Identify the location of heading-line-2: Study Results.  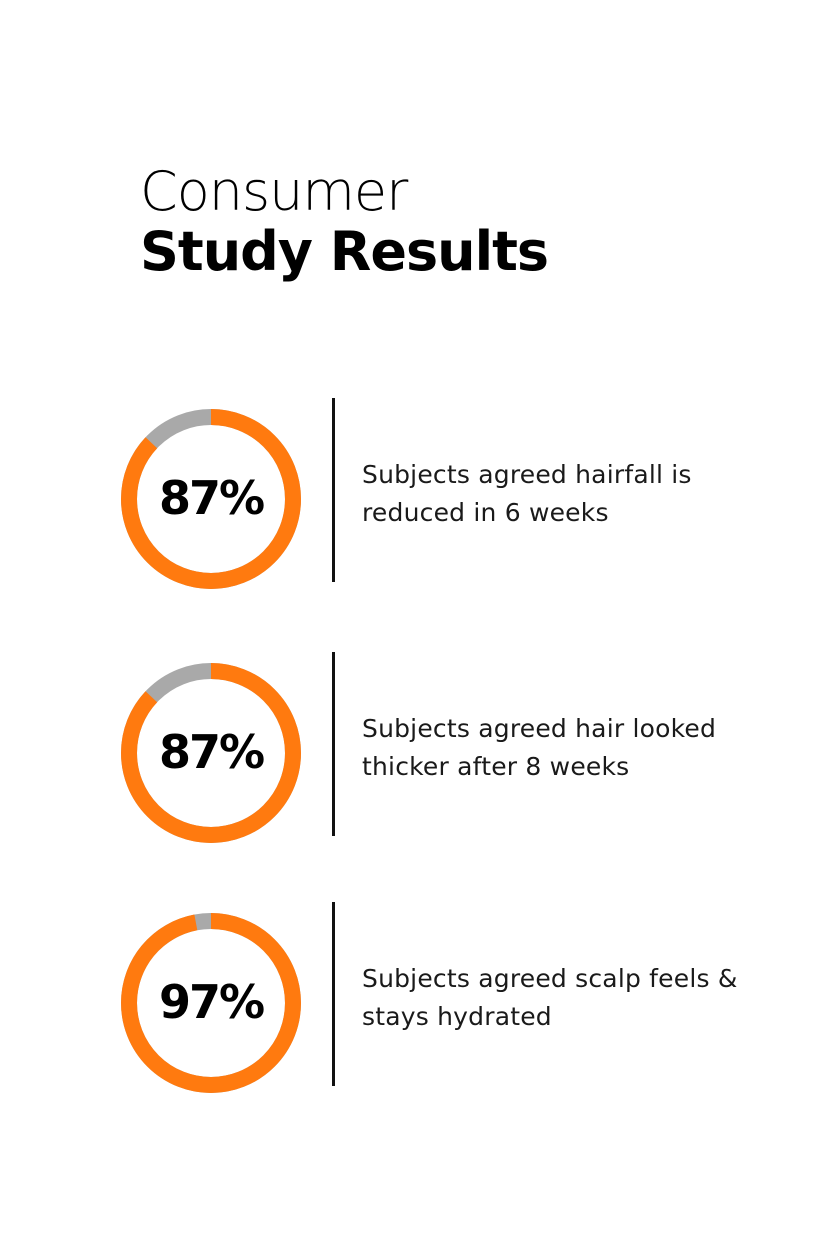
(344, 251).